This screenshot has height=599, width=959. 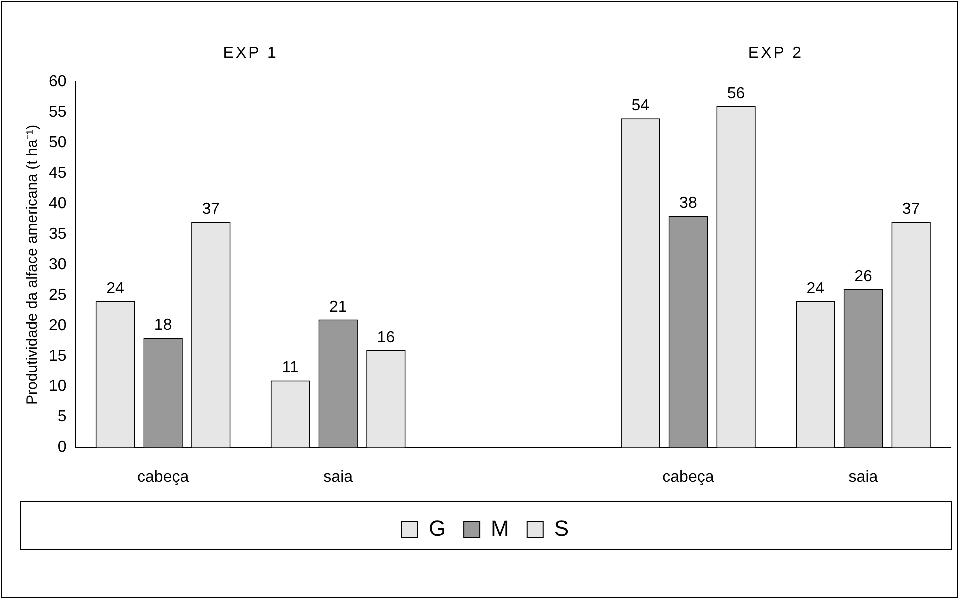 I want to click on y-tick-label: 20, so click(x=58, y=325).